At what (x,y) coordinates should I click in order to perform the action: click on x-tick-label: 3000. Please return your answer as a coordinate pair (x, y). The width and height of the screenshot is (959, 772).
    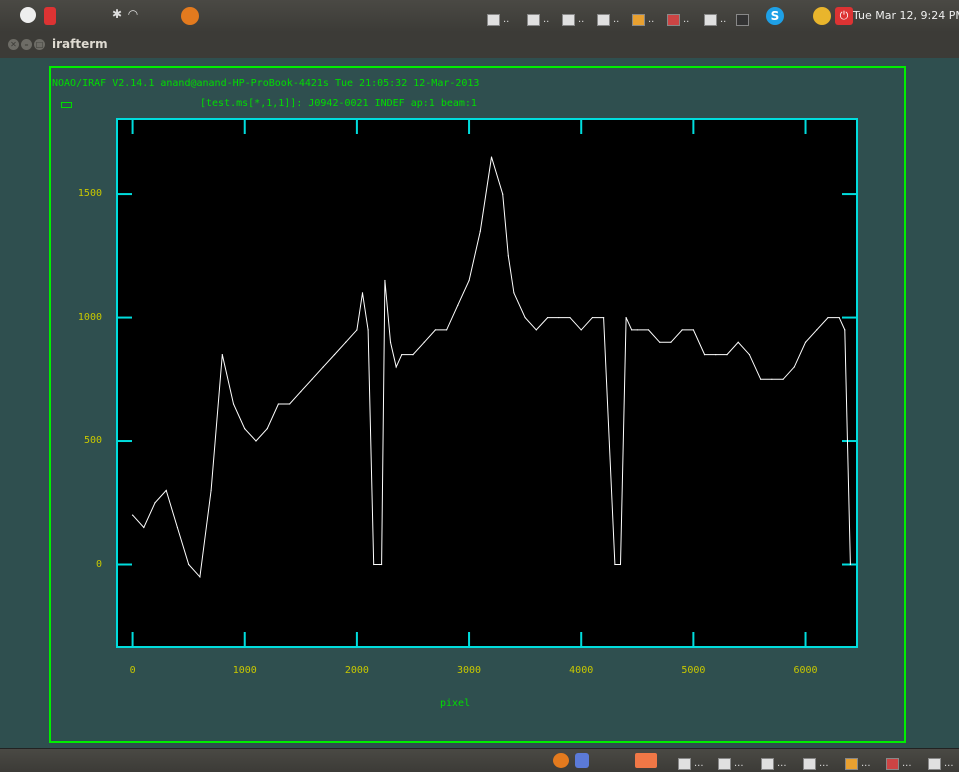
    Looking at the image, I should click on (469, 670).